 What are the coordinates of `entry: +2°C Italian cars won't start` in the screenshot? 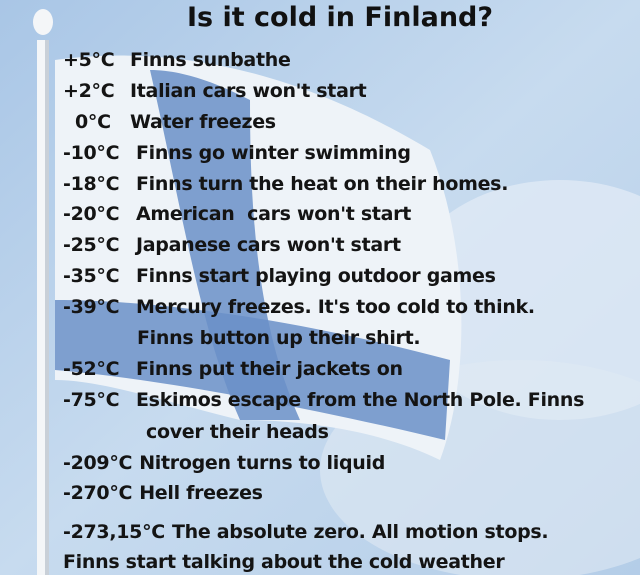 It's located at (215, 91).